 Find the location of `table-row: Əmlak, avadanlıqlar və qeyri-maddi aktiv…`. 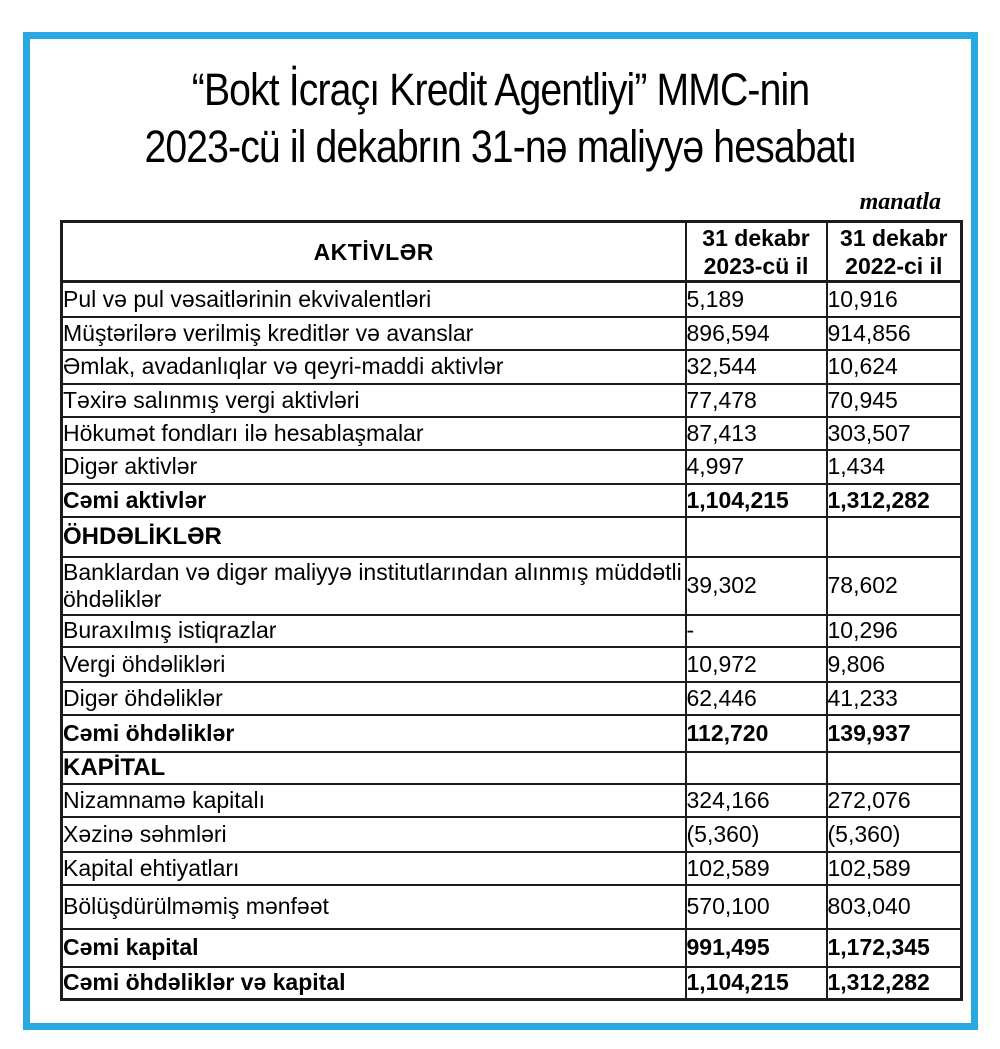

table-row: Əmlak, avadanlıqlar və qeyri-maddi aktiv… is located at coordinates (511, 366).